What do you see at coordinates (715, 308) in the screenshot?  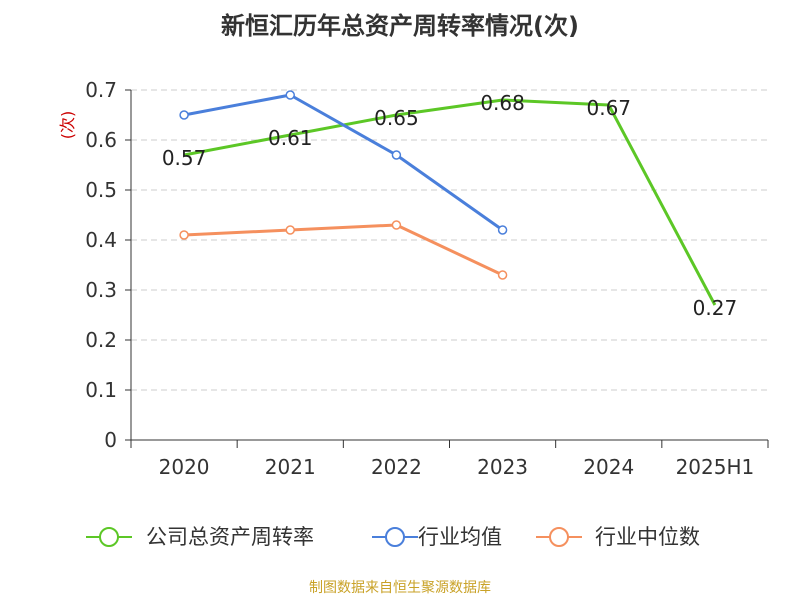 I see `data-label: 0.27` at bounding box center [715, 308].